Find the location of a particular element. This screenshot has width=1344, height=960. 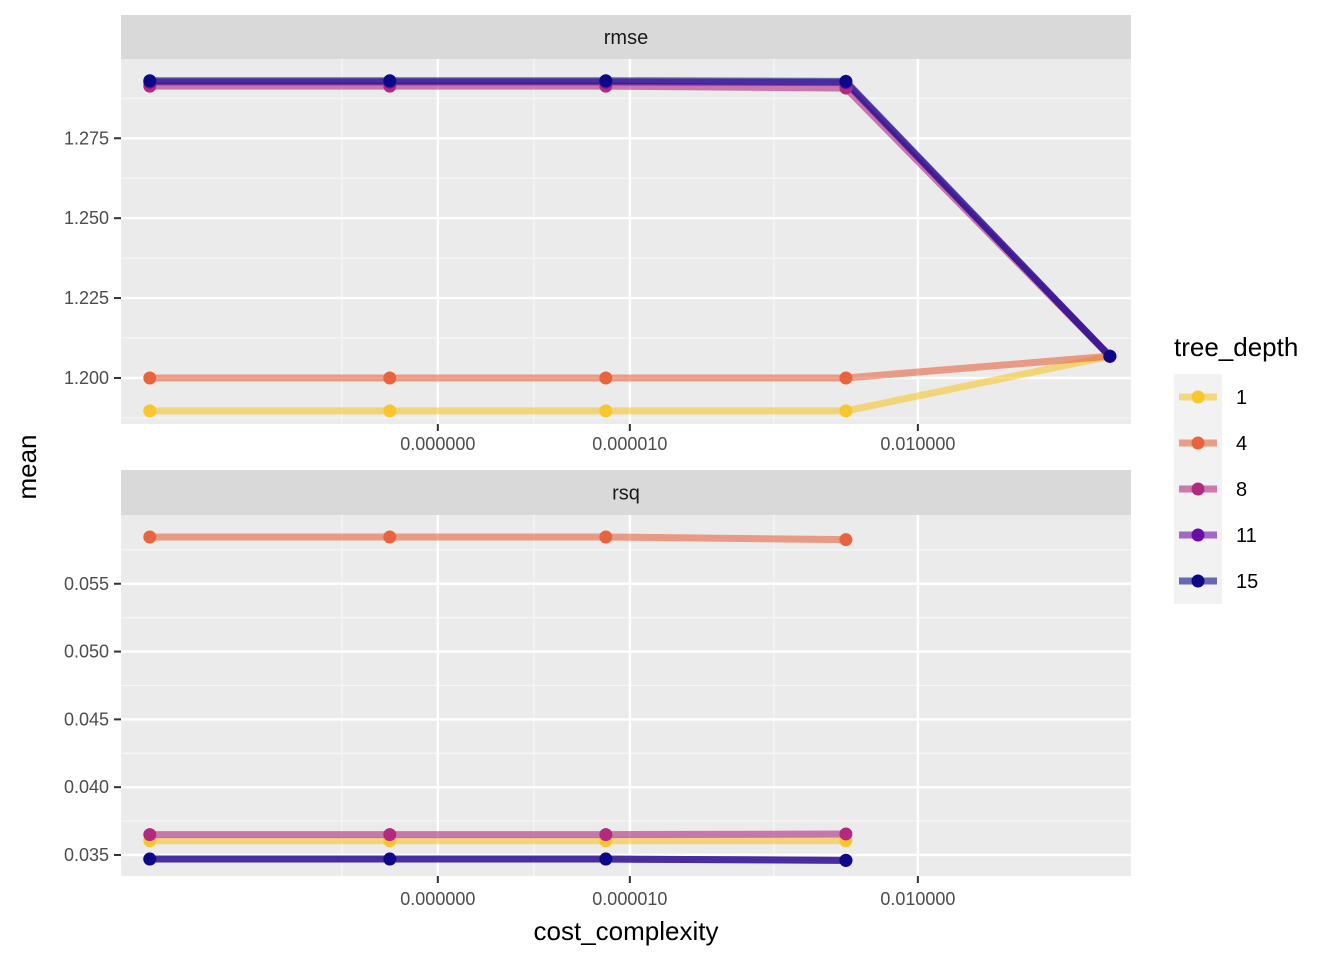

y-tick-label: 1.250 is located at coordinates (86, 218).